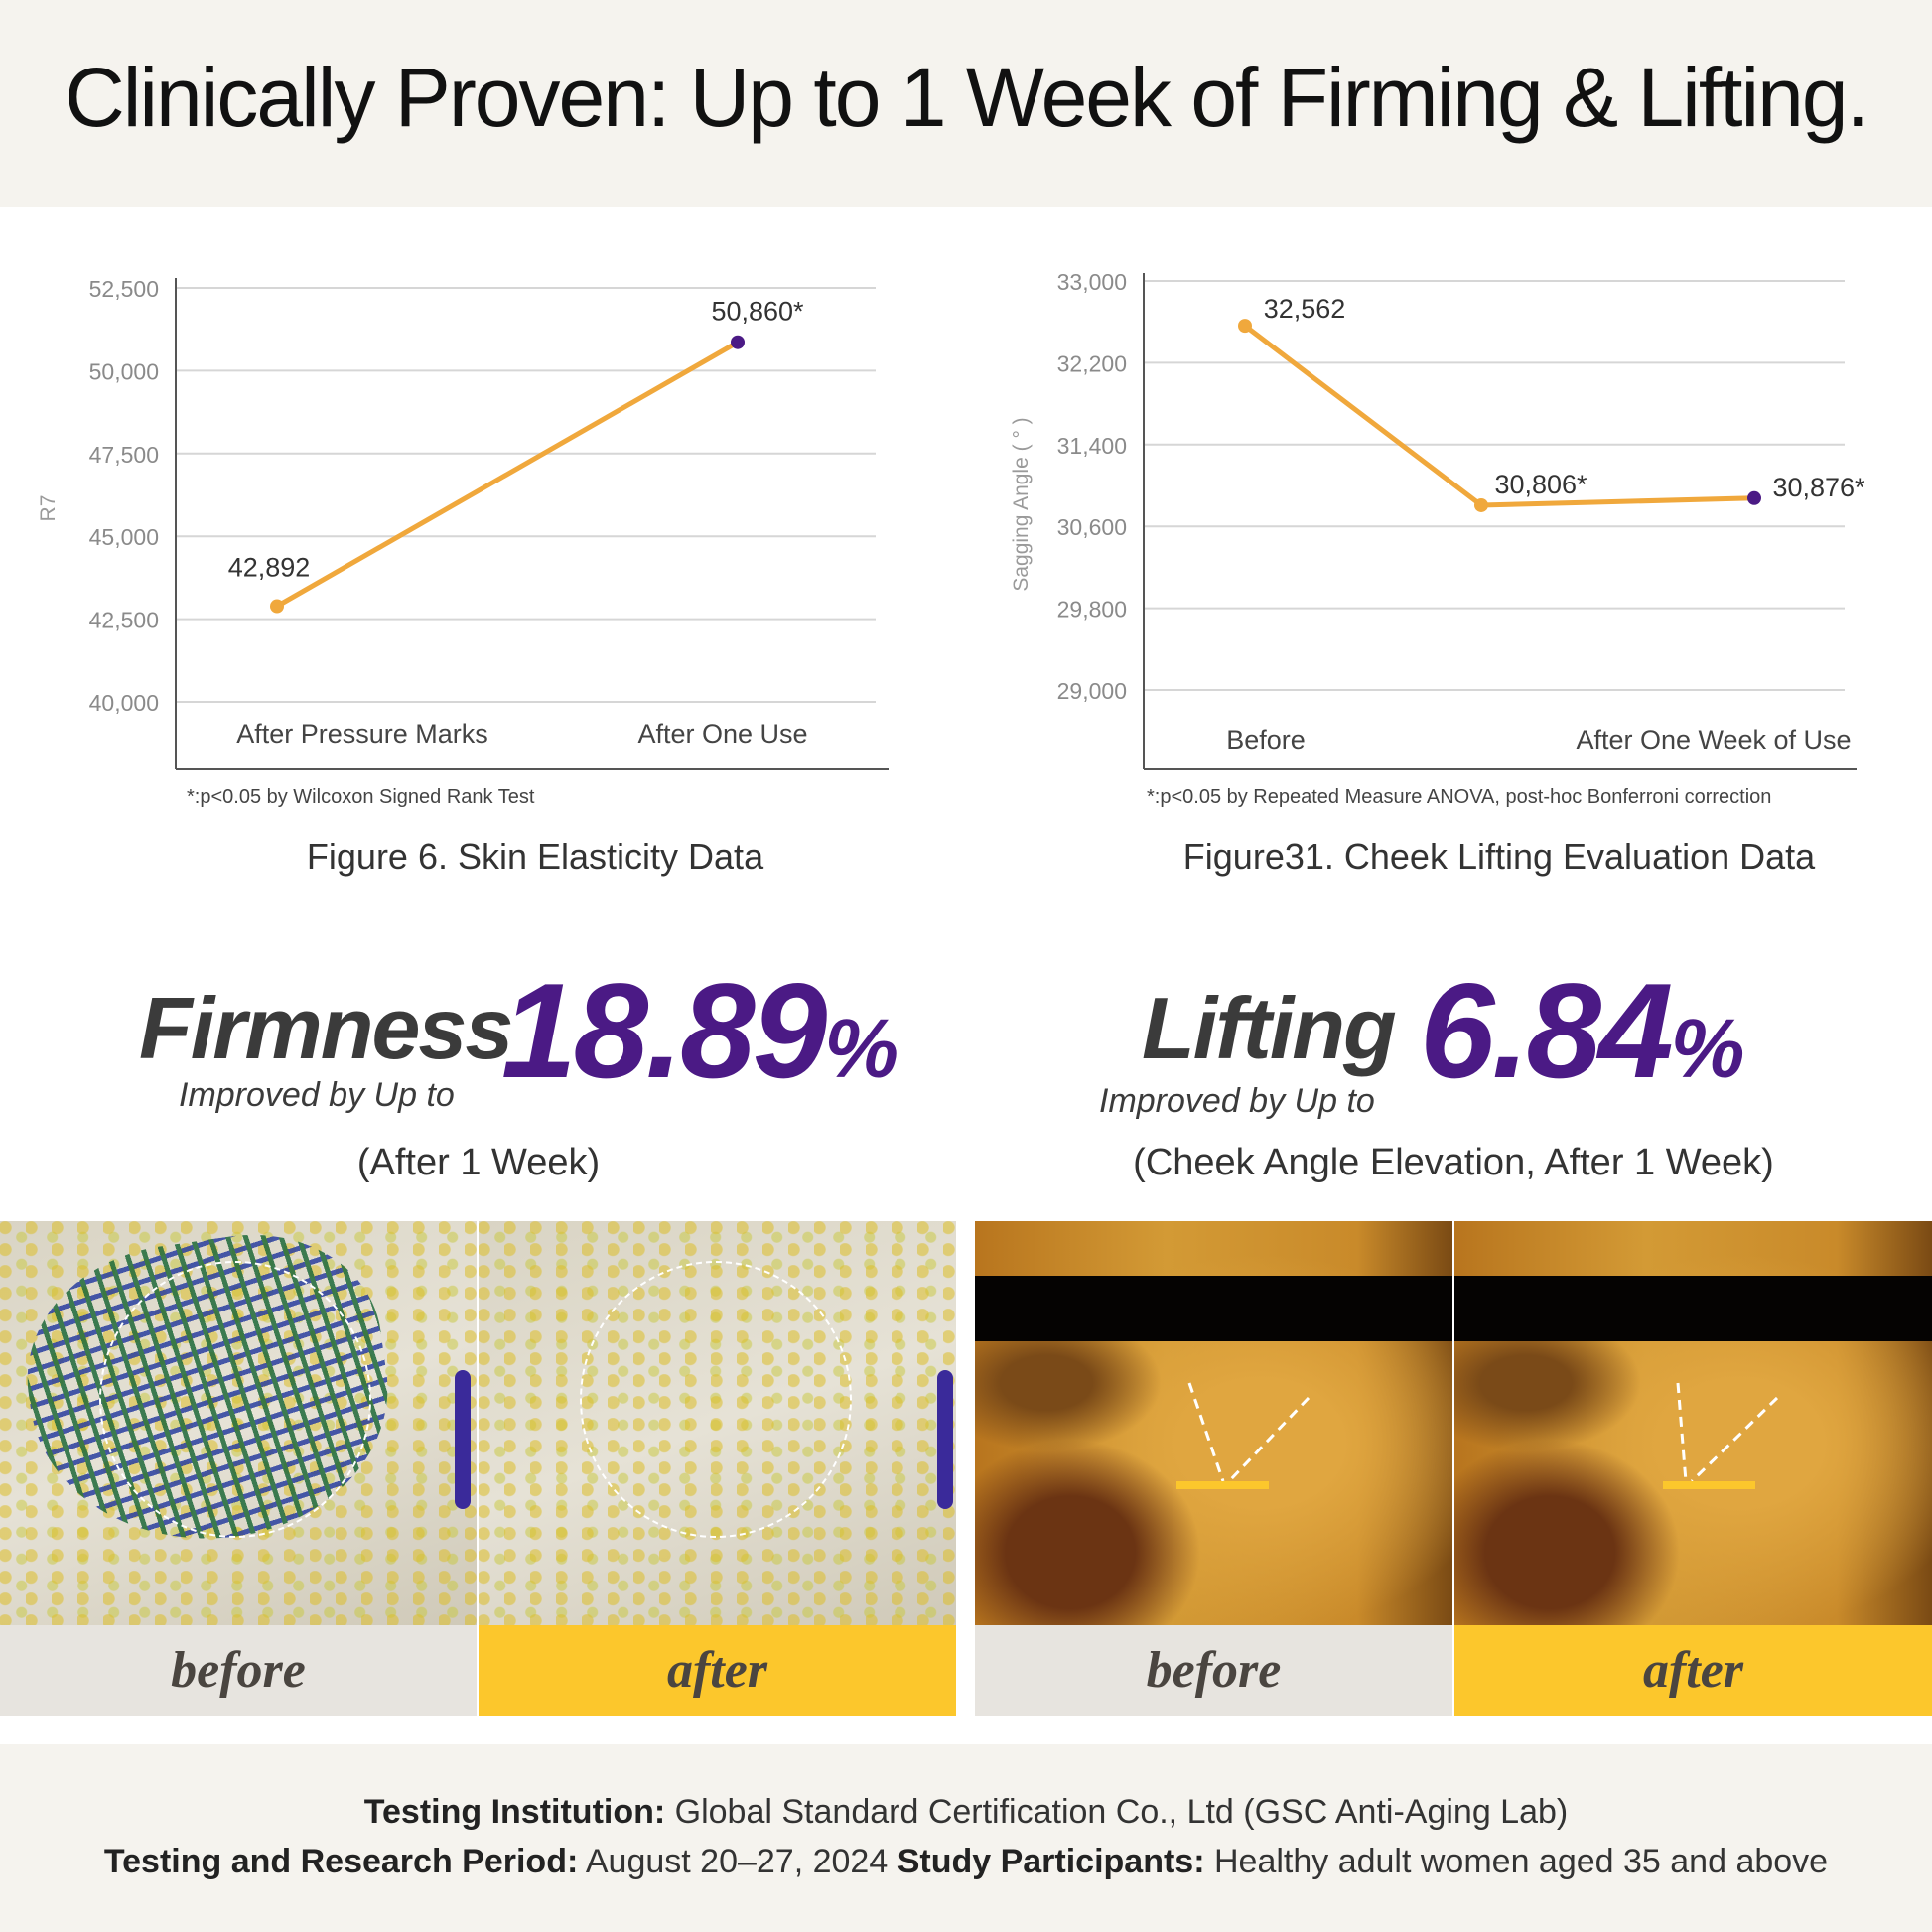 This screenshot has width=1932, height=1932. I want to click on y-tick-label: 29,800, so click(1092, 610).